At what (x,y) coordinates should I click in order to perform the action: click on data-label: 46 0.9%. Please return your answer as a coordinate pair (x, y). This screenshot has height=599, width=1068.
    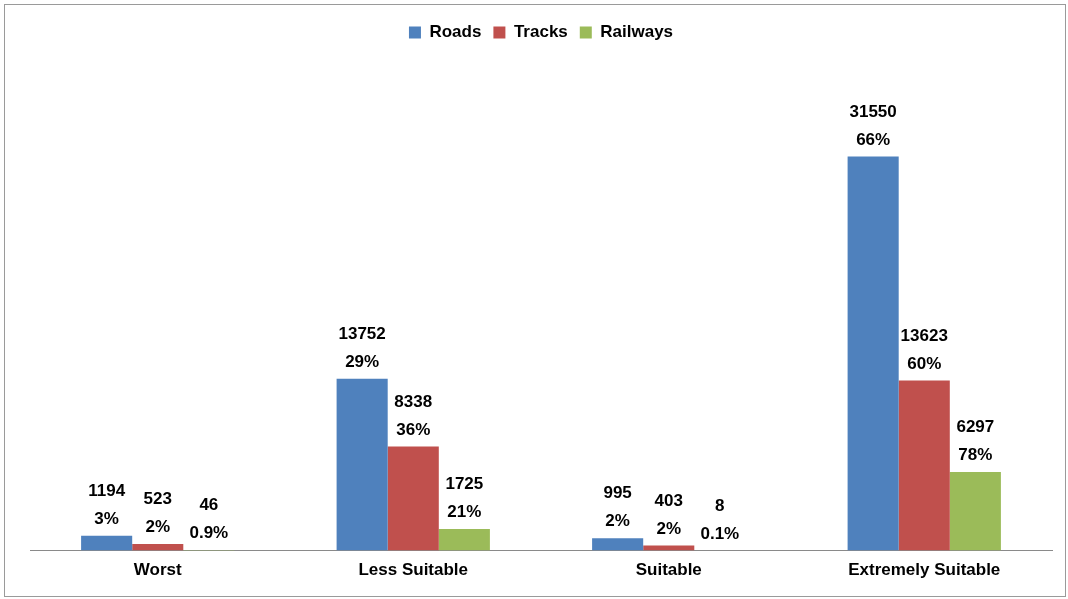
    Looking at the image, I should click on (209, 519).